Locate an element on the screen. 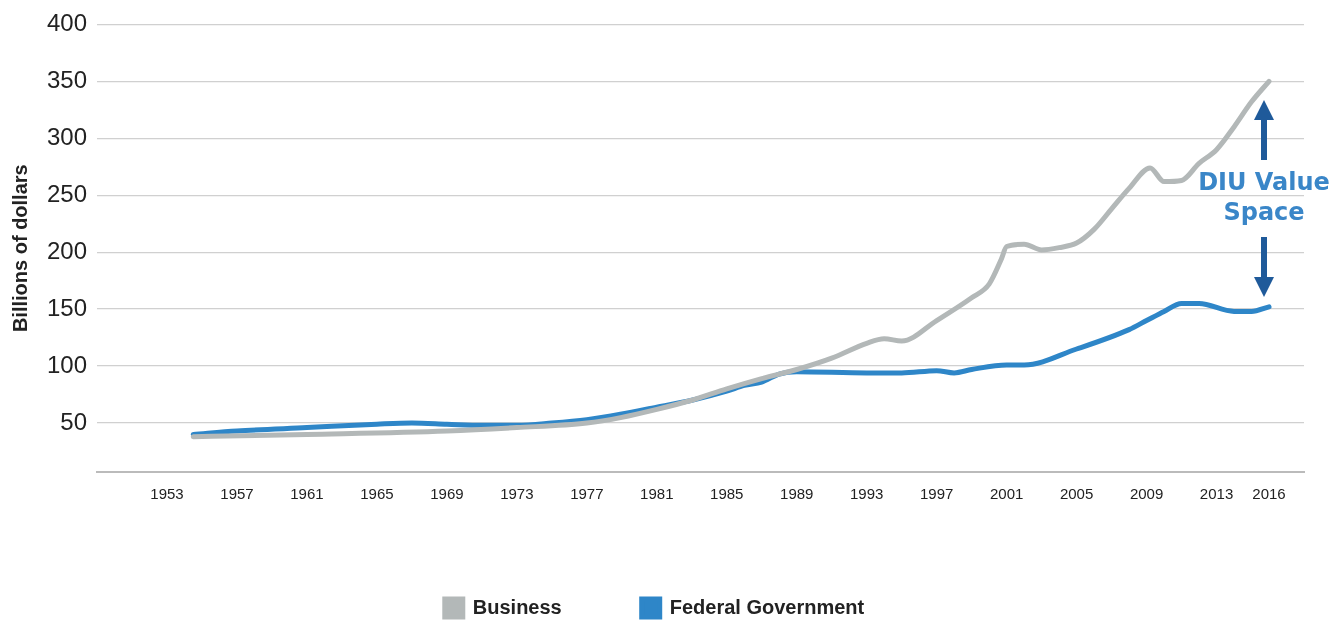  x-tick-label: 1973 is located at coordinates (517, 494).